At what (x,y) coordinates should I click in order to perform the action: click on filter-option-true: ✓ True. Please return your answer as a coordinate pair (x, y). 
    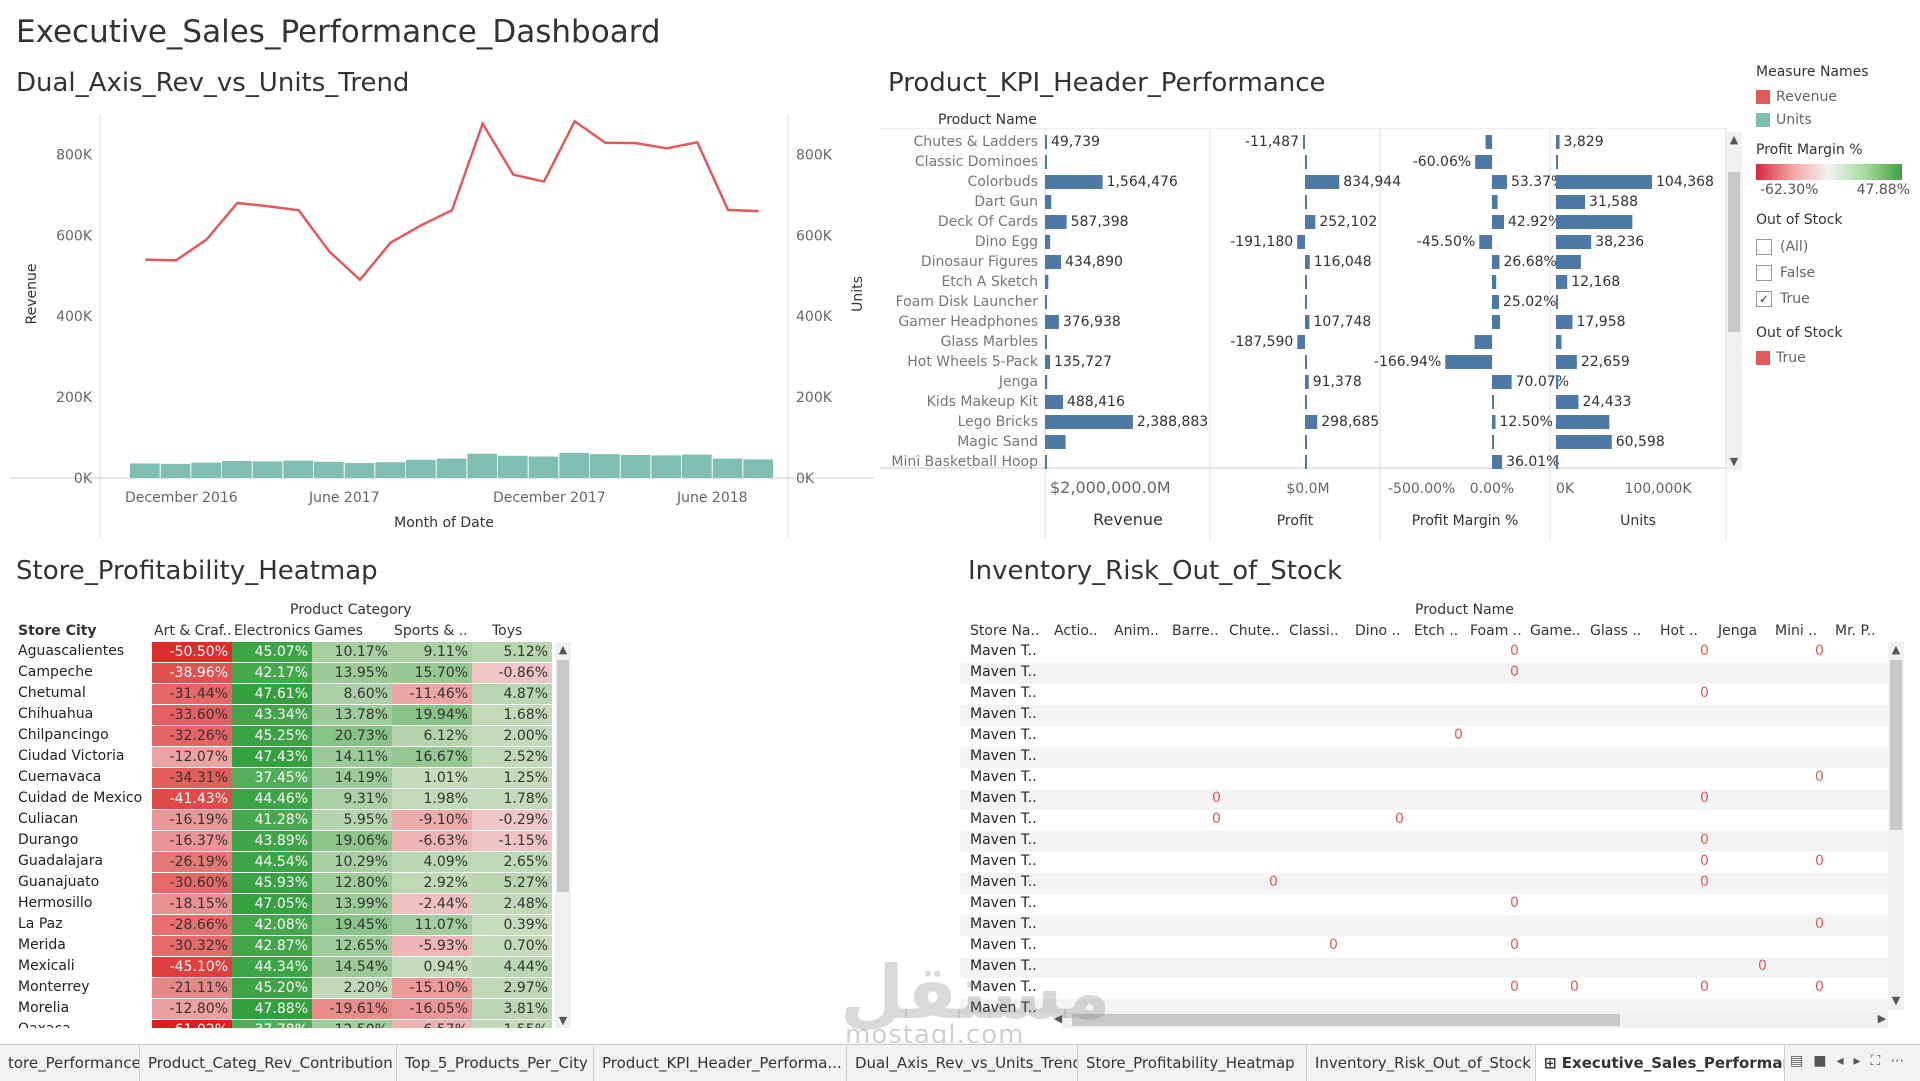
    Looking at the image, I should click on (1836, 297).